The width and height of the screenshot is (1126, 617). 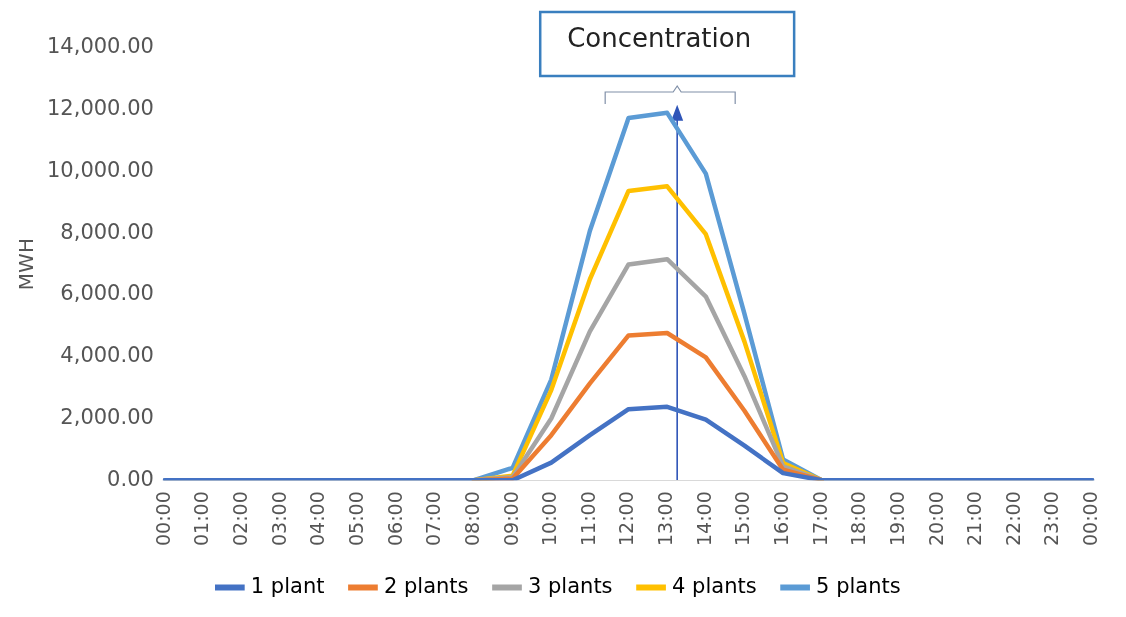 What do you see at coordinates (107, 293) in the screenshot?
I see `y-tick-label: 6,000.00` at bounding box center [107, 293].